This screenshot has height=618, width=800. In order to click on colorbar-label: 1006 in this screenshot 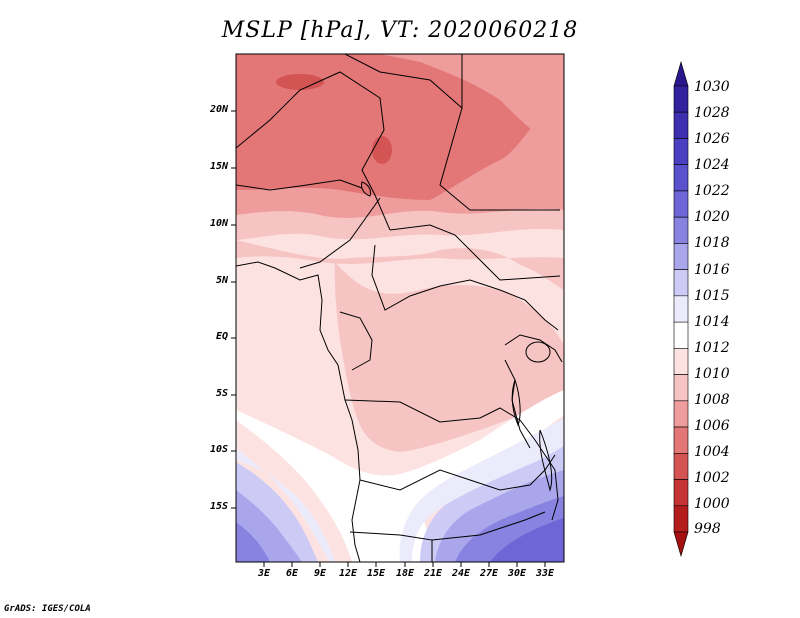, I will do `click(712, 426)`.